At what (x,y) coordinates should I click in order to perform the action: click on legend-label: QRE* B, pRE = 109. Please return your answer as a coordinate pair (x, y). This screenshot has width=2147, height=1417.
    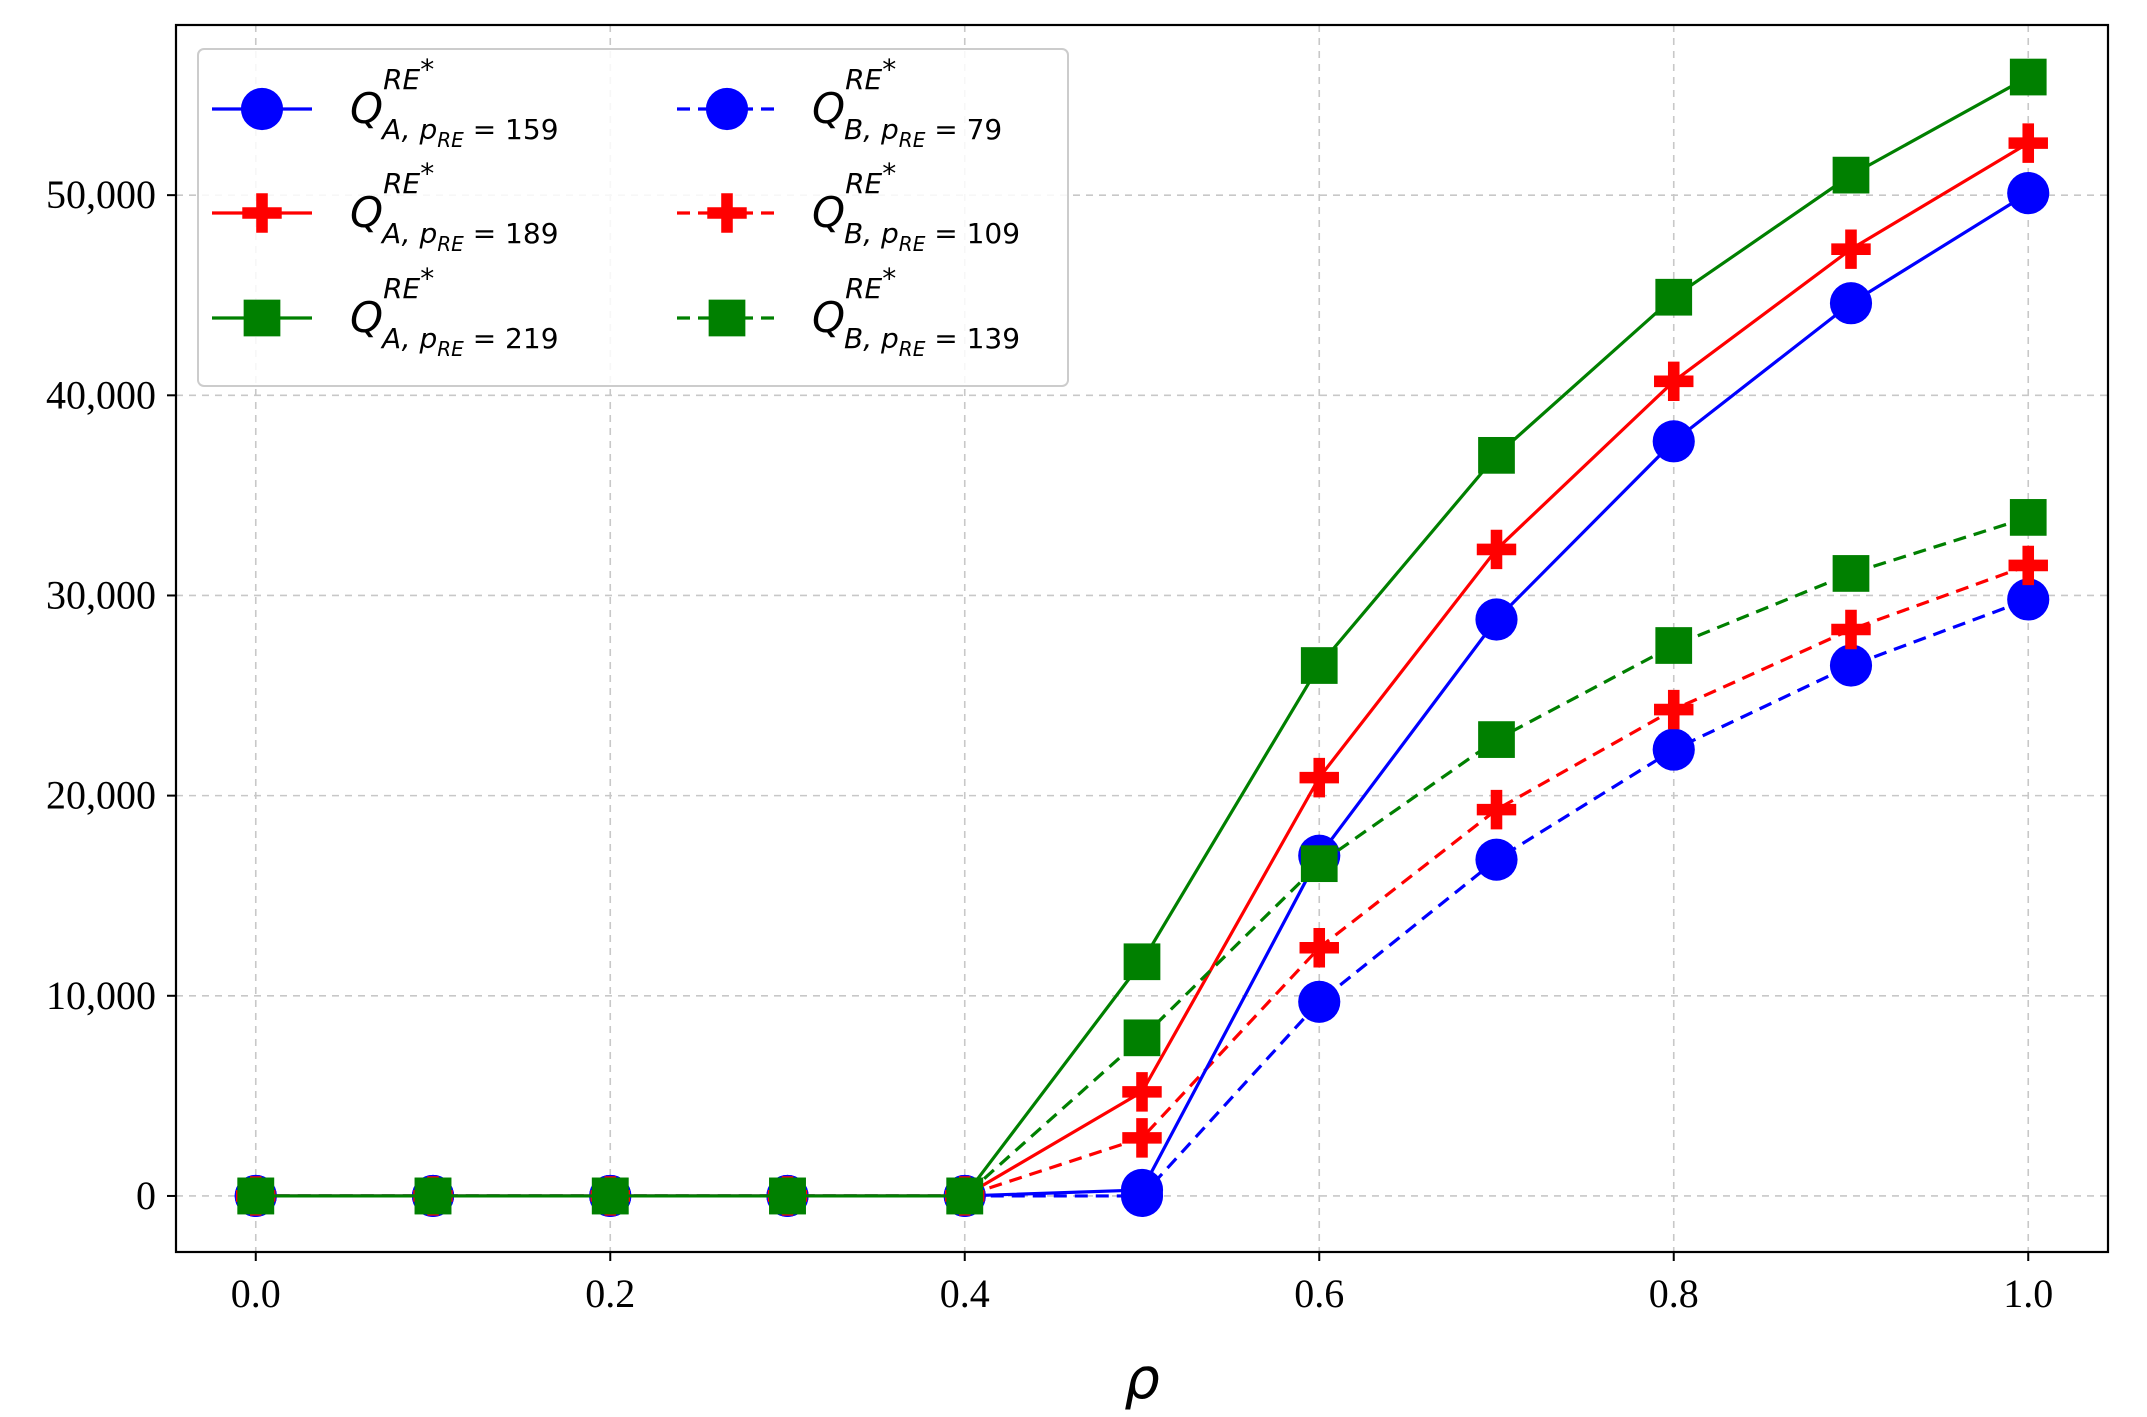
    Looking at the image, I should click on (916, 206).